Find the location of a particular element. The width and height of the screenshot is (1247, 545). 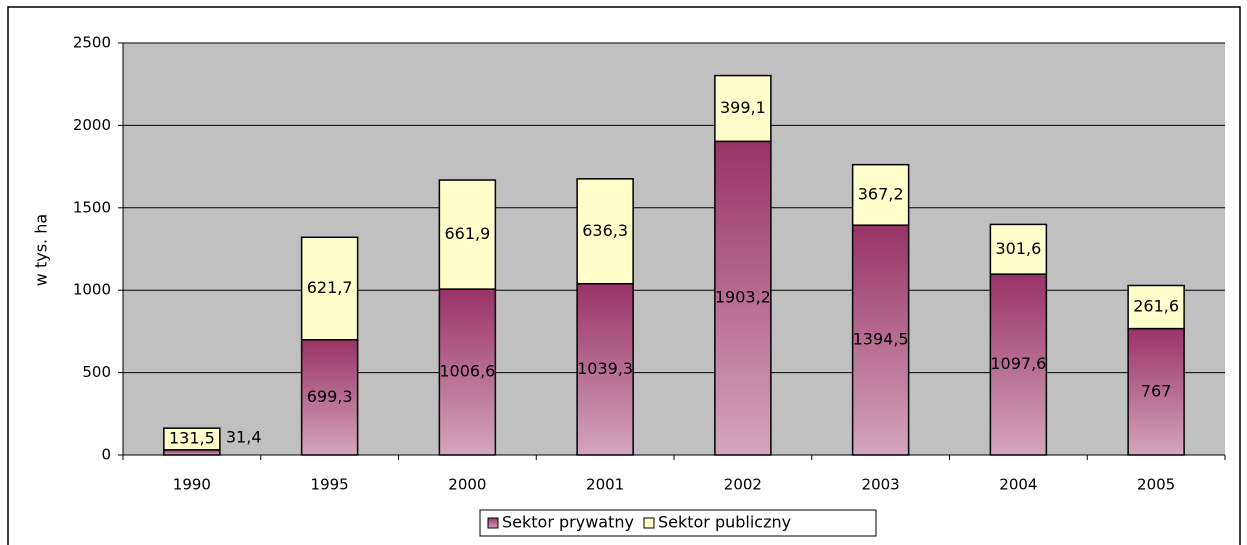

x-tick-label: 2001 is located at coordinates (605, 485).